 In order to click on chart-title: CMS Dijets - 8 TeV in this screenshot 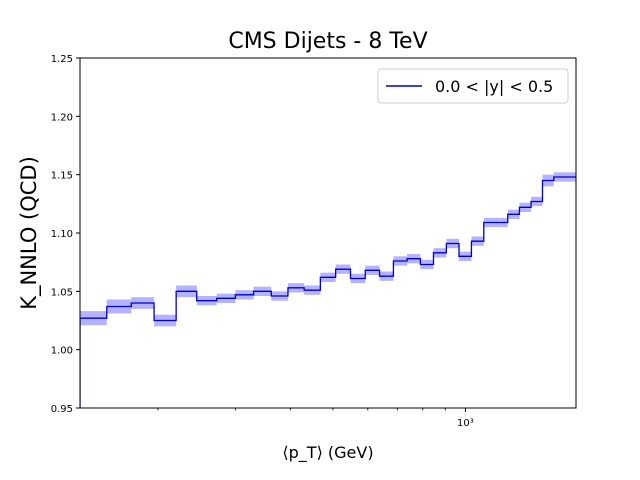, I will do `click(327, 41)`.